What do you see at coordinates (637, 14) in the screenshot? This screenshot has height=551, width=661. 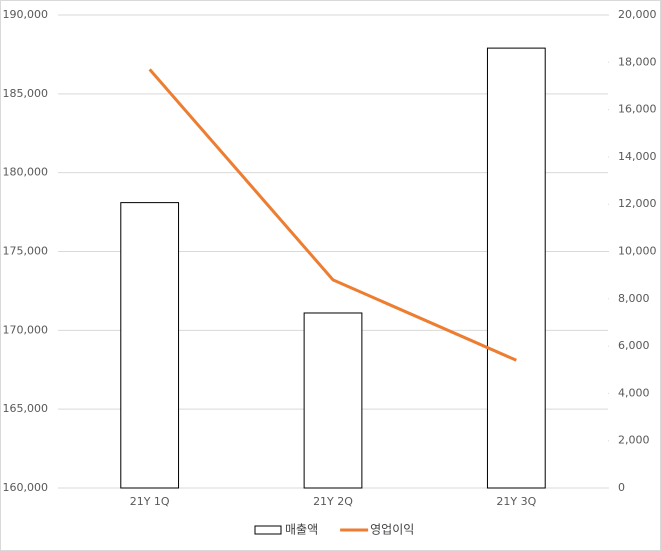 I see `y2-tick-label: 20,000` at bounding box center [637, 14].